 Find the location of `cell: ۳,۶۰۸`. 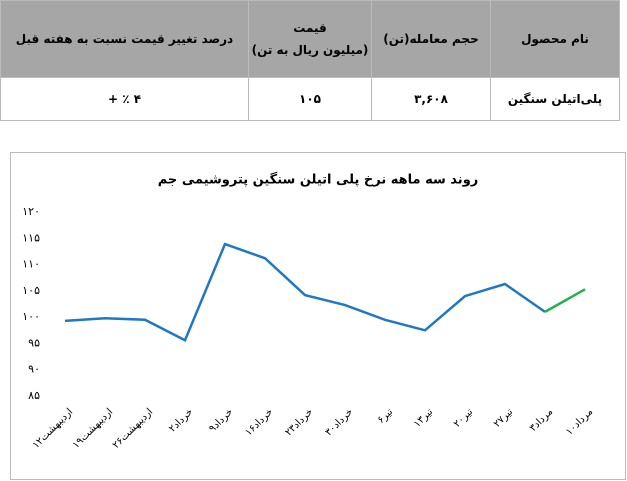

cell: ۳,۶۰۸ is located at coordinates (431, 99).